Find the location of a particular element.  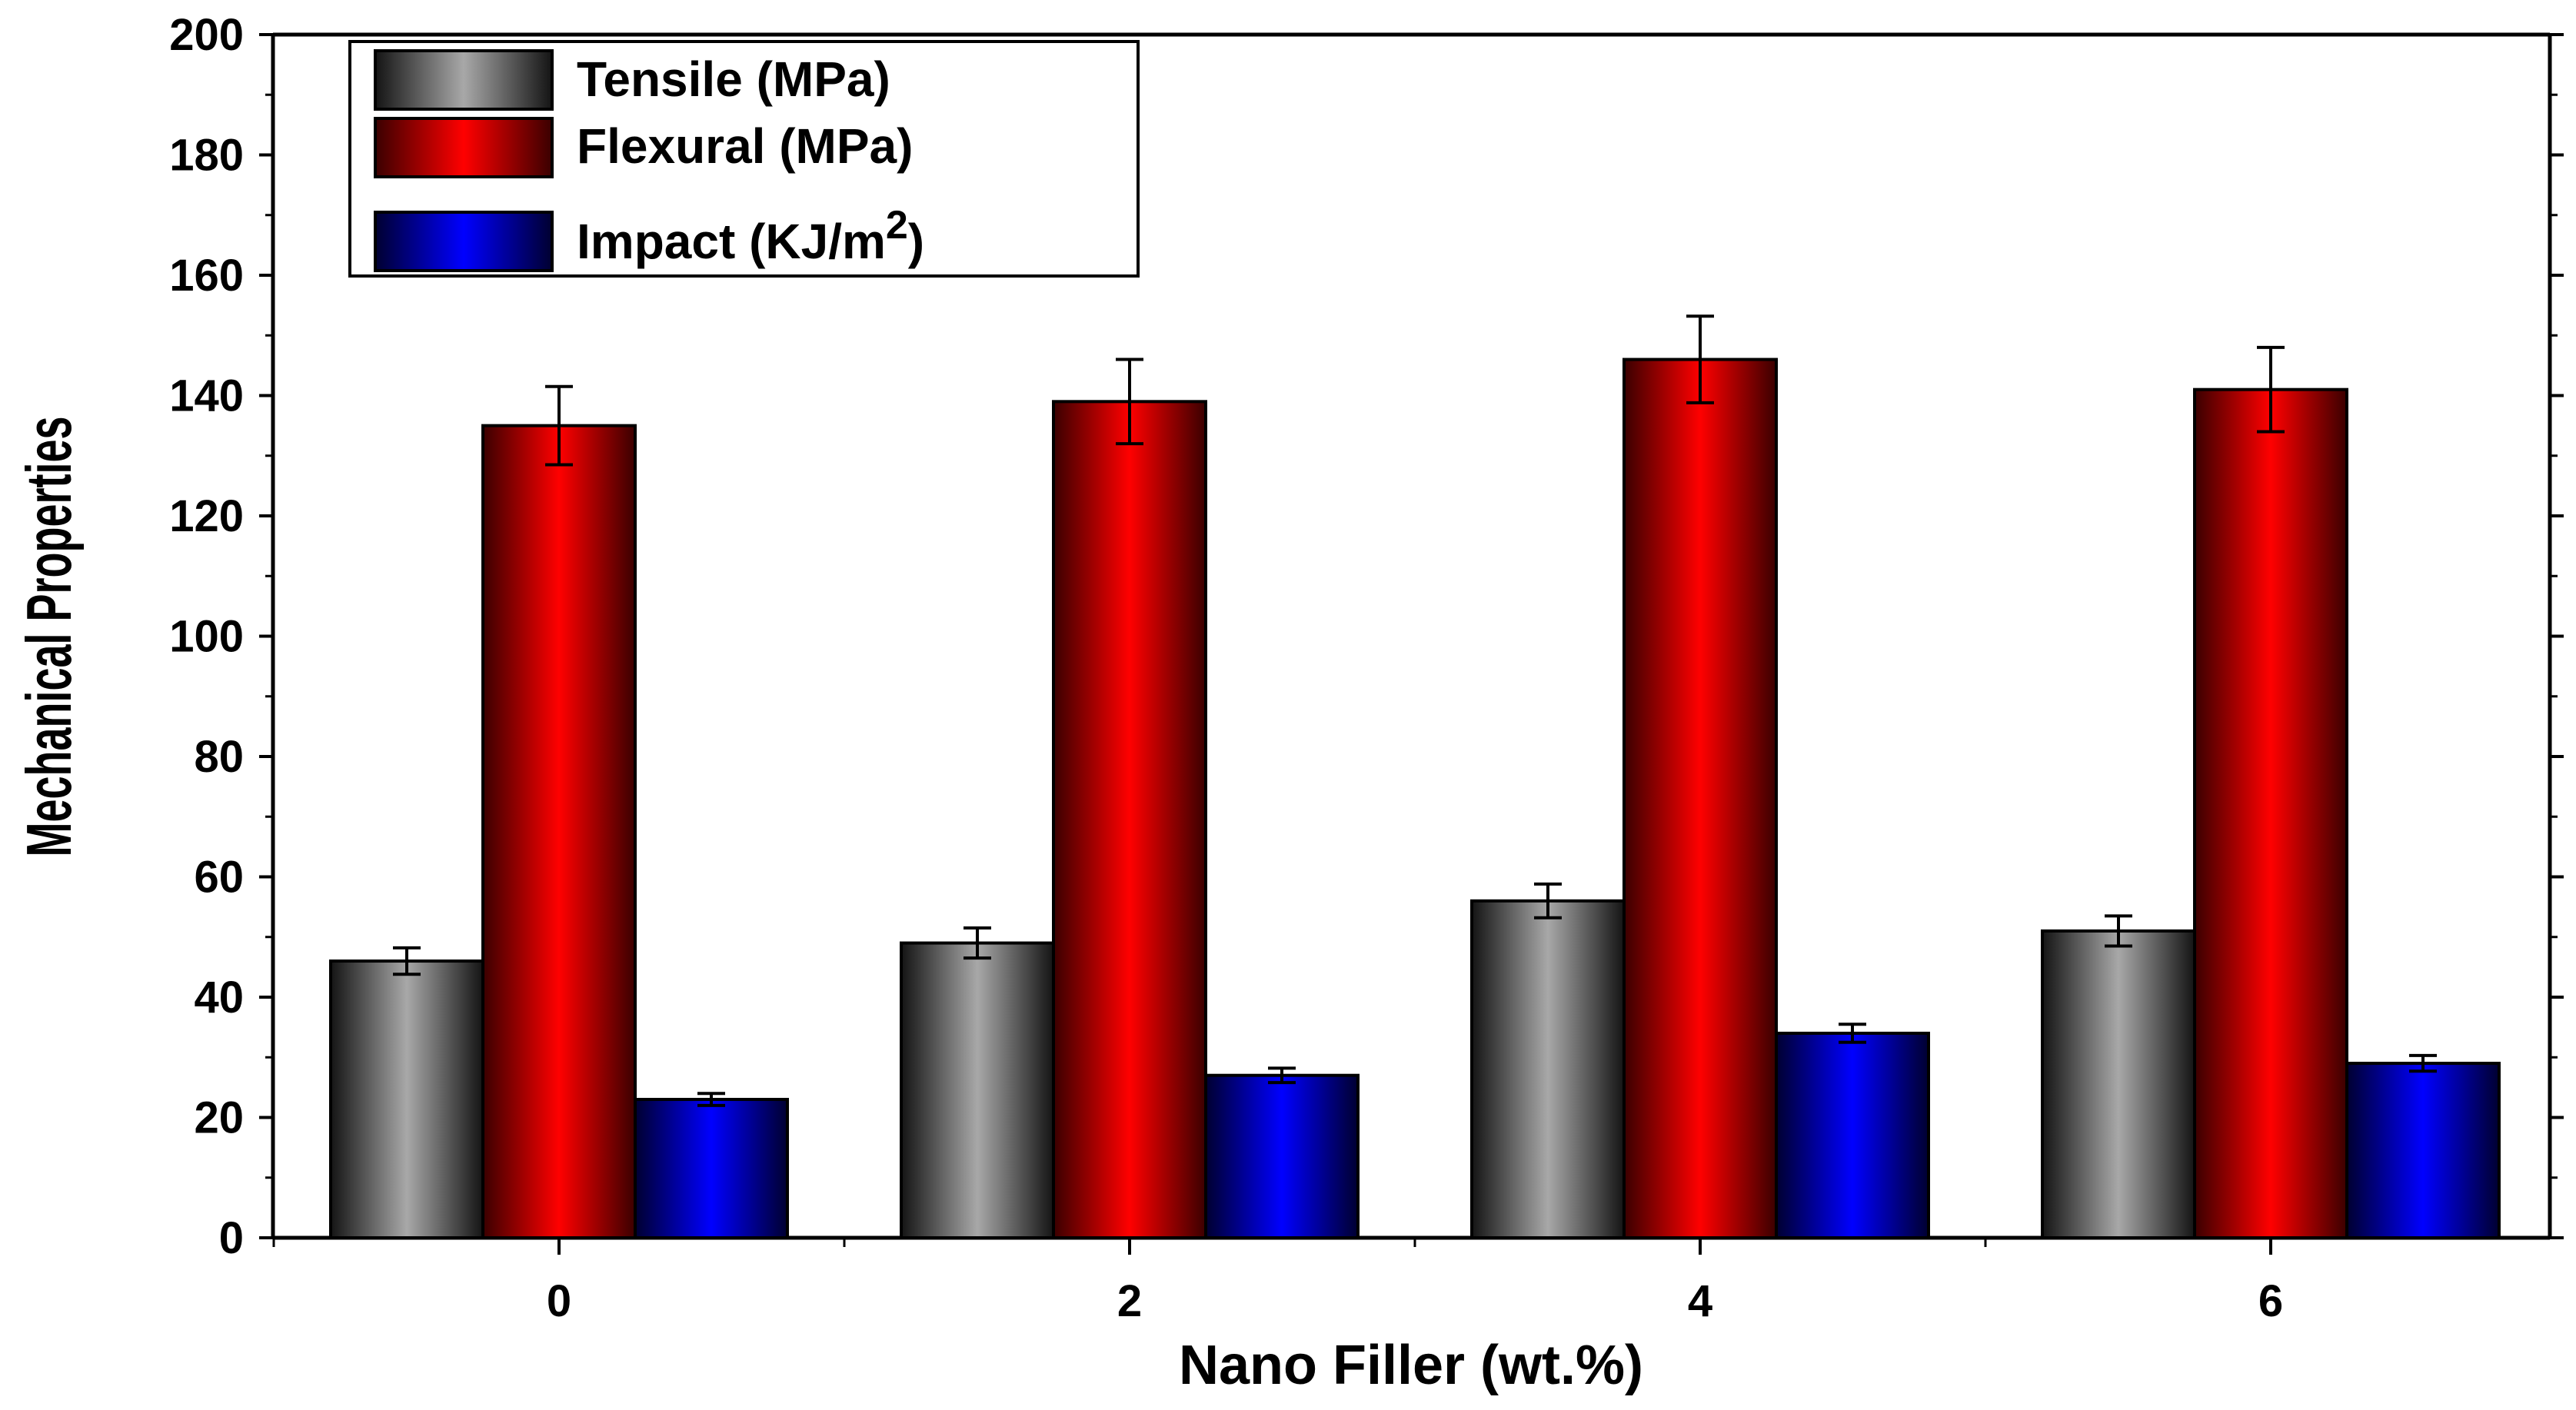

legend-label-tensile: Tensile (MPa) is located at coordinates (734, 79).